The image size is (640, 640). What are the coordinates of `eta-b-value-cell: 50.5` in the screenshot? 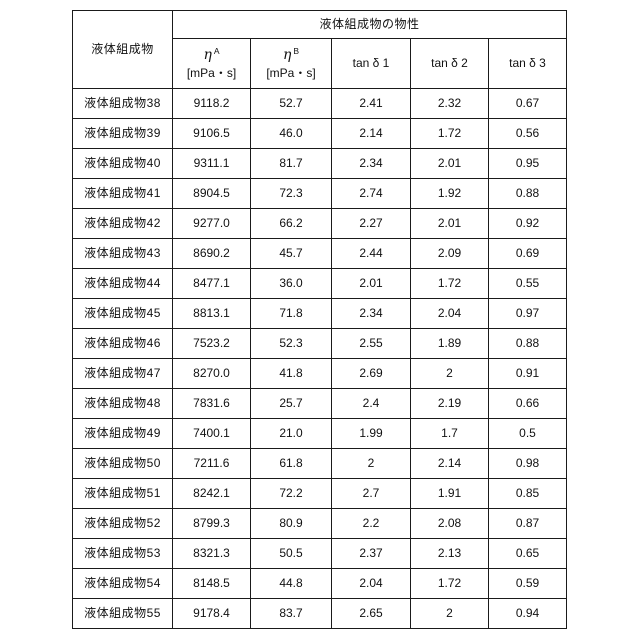 It's located at (291, 553).